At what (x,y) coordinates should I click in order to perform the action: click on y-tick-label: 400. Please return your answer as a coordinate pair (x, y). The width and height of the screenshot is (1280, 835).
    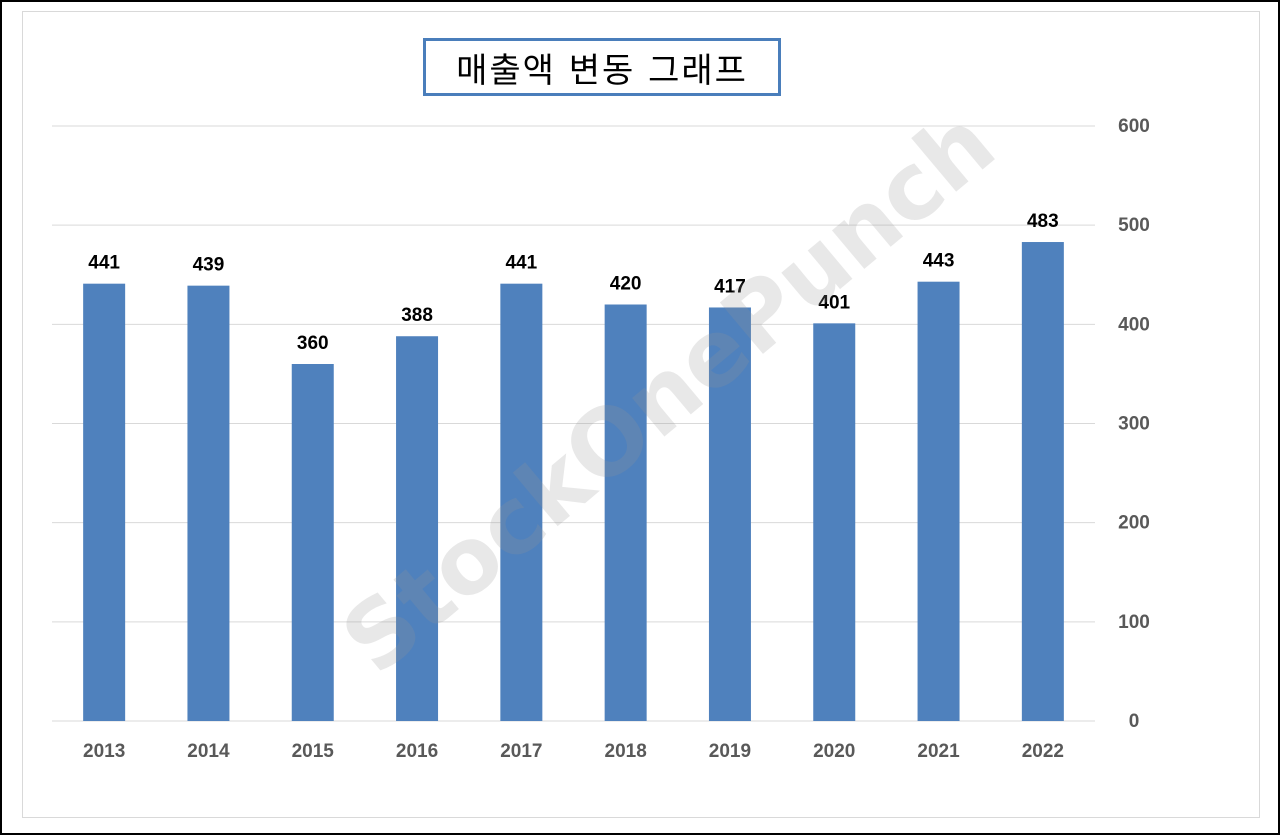
    Looking at the image, I should click on (1134, 324).